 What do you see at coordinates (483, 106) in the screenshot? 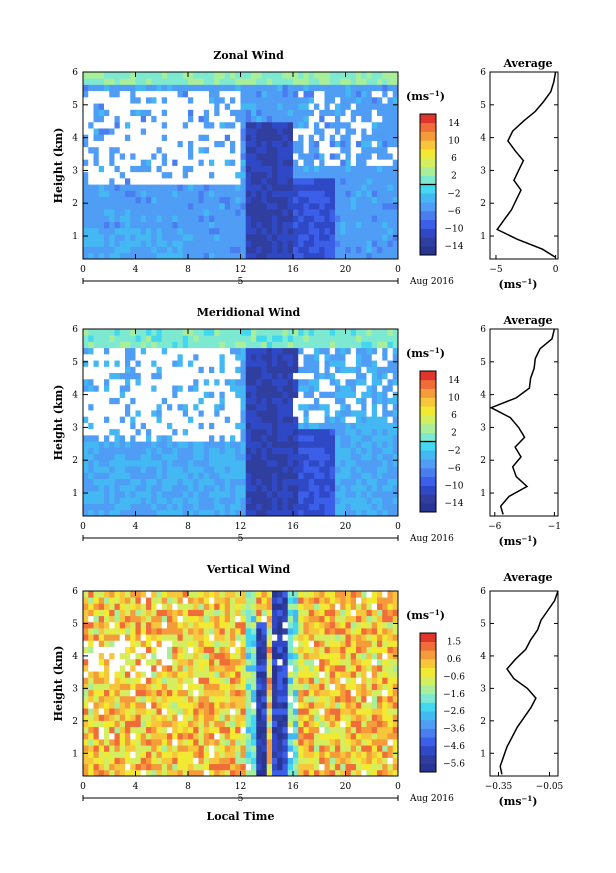
I see `average-y-tick-label: 5` at bounding box center [483, 106].